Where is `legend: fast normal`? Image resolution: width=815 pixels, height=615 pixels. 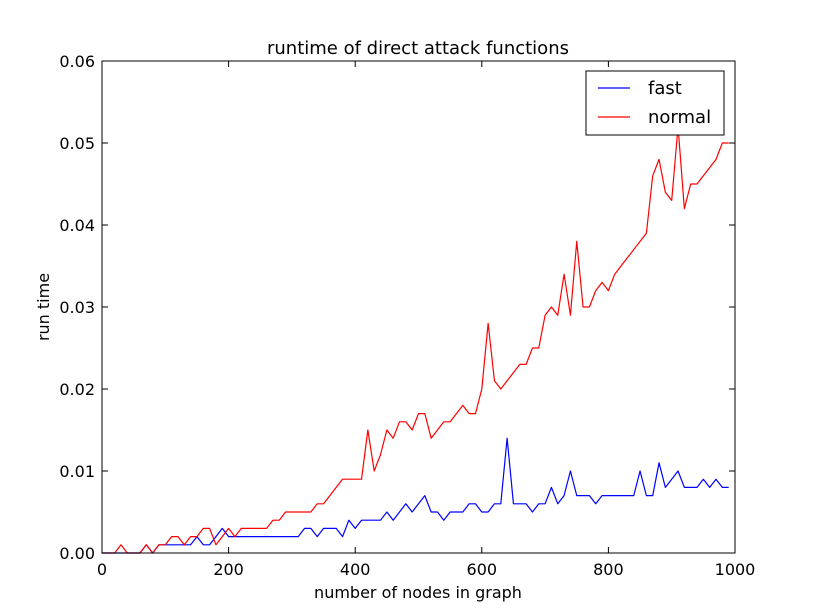
legend: fast normal is located at coordinates (655, 103).